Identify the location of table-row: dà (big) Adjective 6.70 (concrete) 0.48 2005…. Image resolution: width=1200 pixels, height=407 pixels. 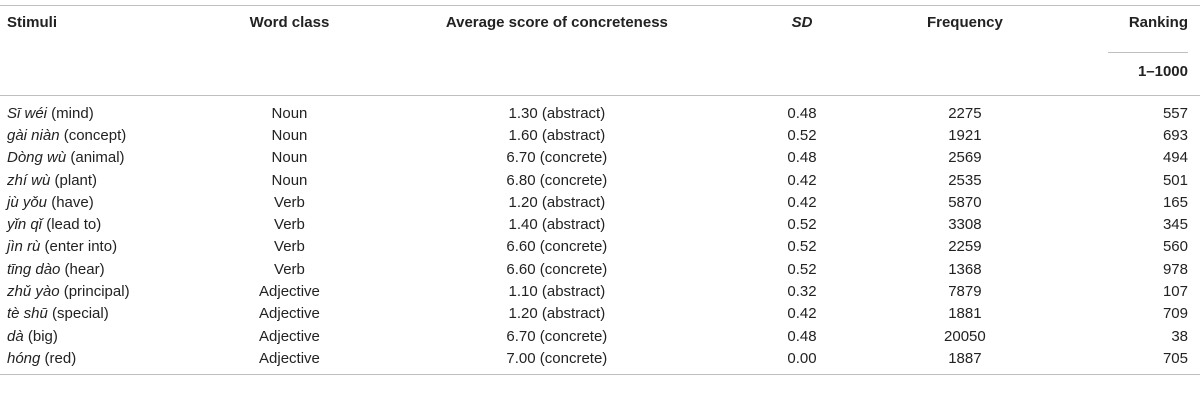
(600, 336).